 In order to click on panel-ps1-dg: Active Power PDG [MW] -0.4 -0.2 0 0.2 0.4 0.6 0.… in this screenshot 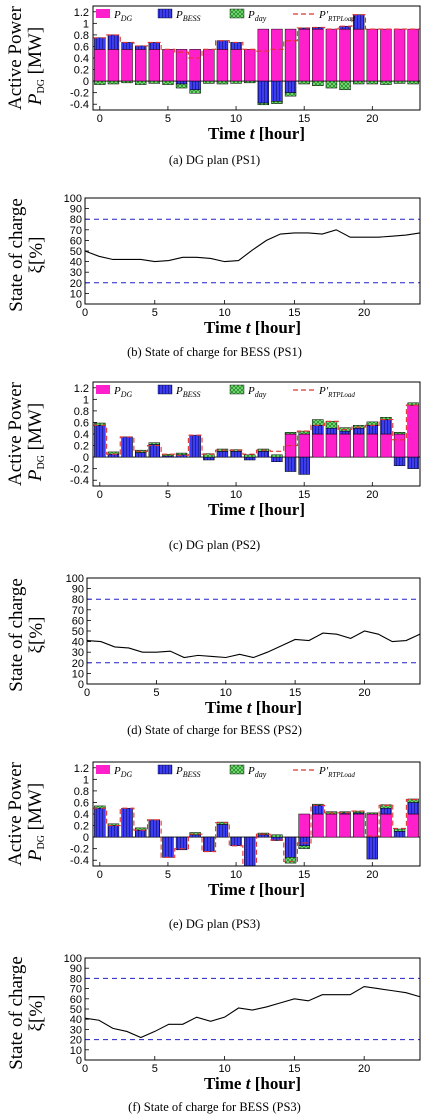, I will do `click(214, 73)`.